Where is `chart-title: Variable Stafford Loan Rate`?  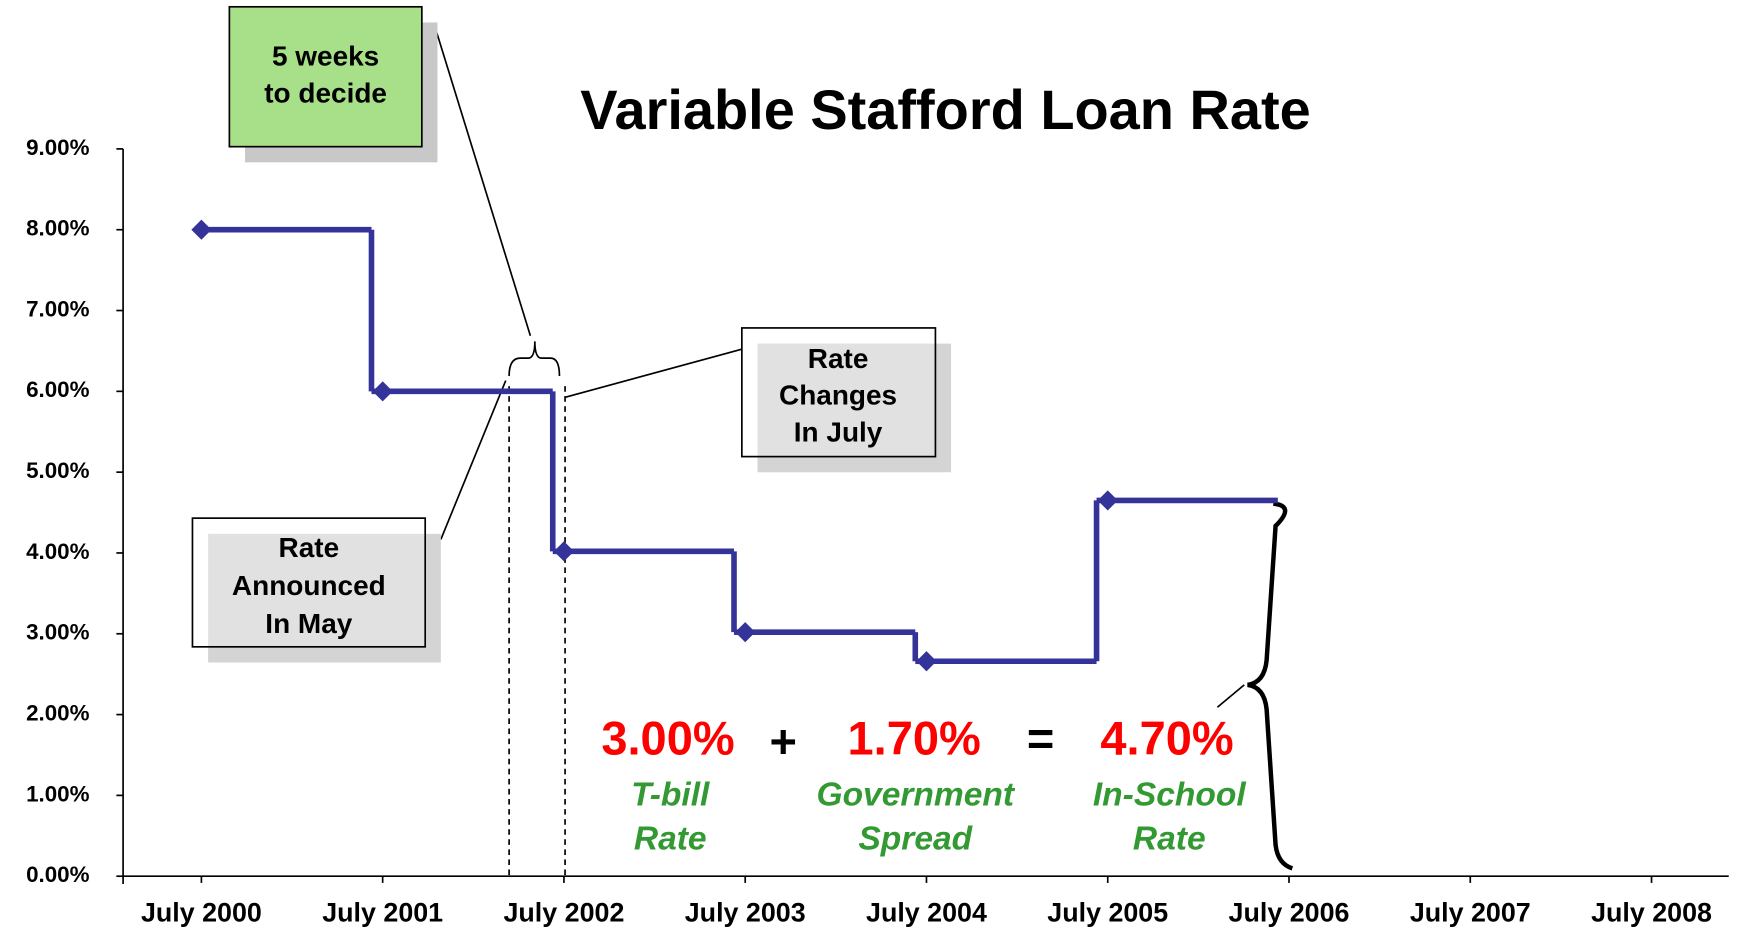
chart-title: Variable Stafford Loan Rate is located at coordinates (945, 109).